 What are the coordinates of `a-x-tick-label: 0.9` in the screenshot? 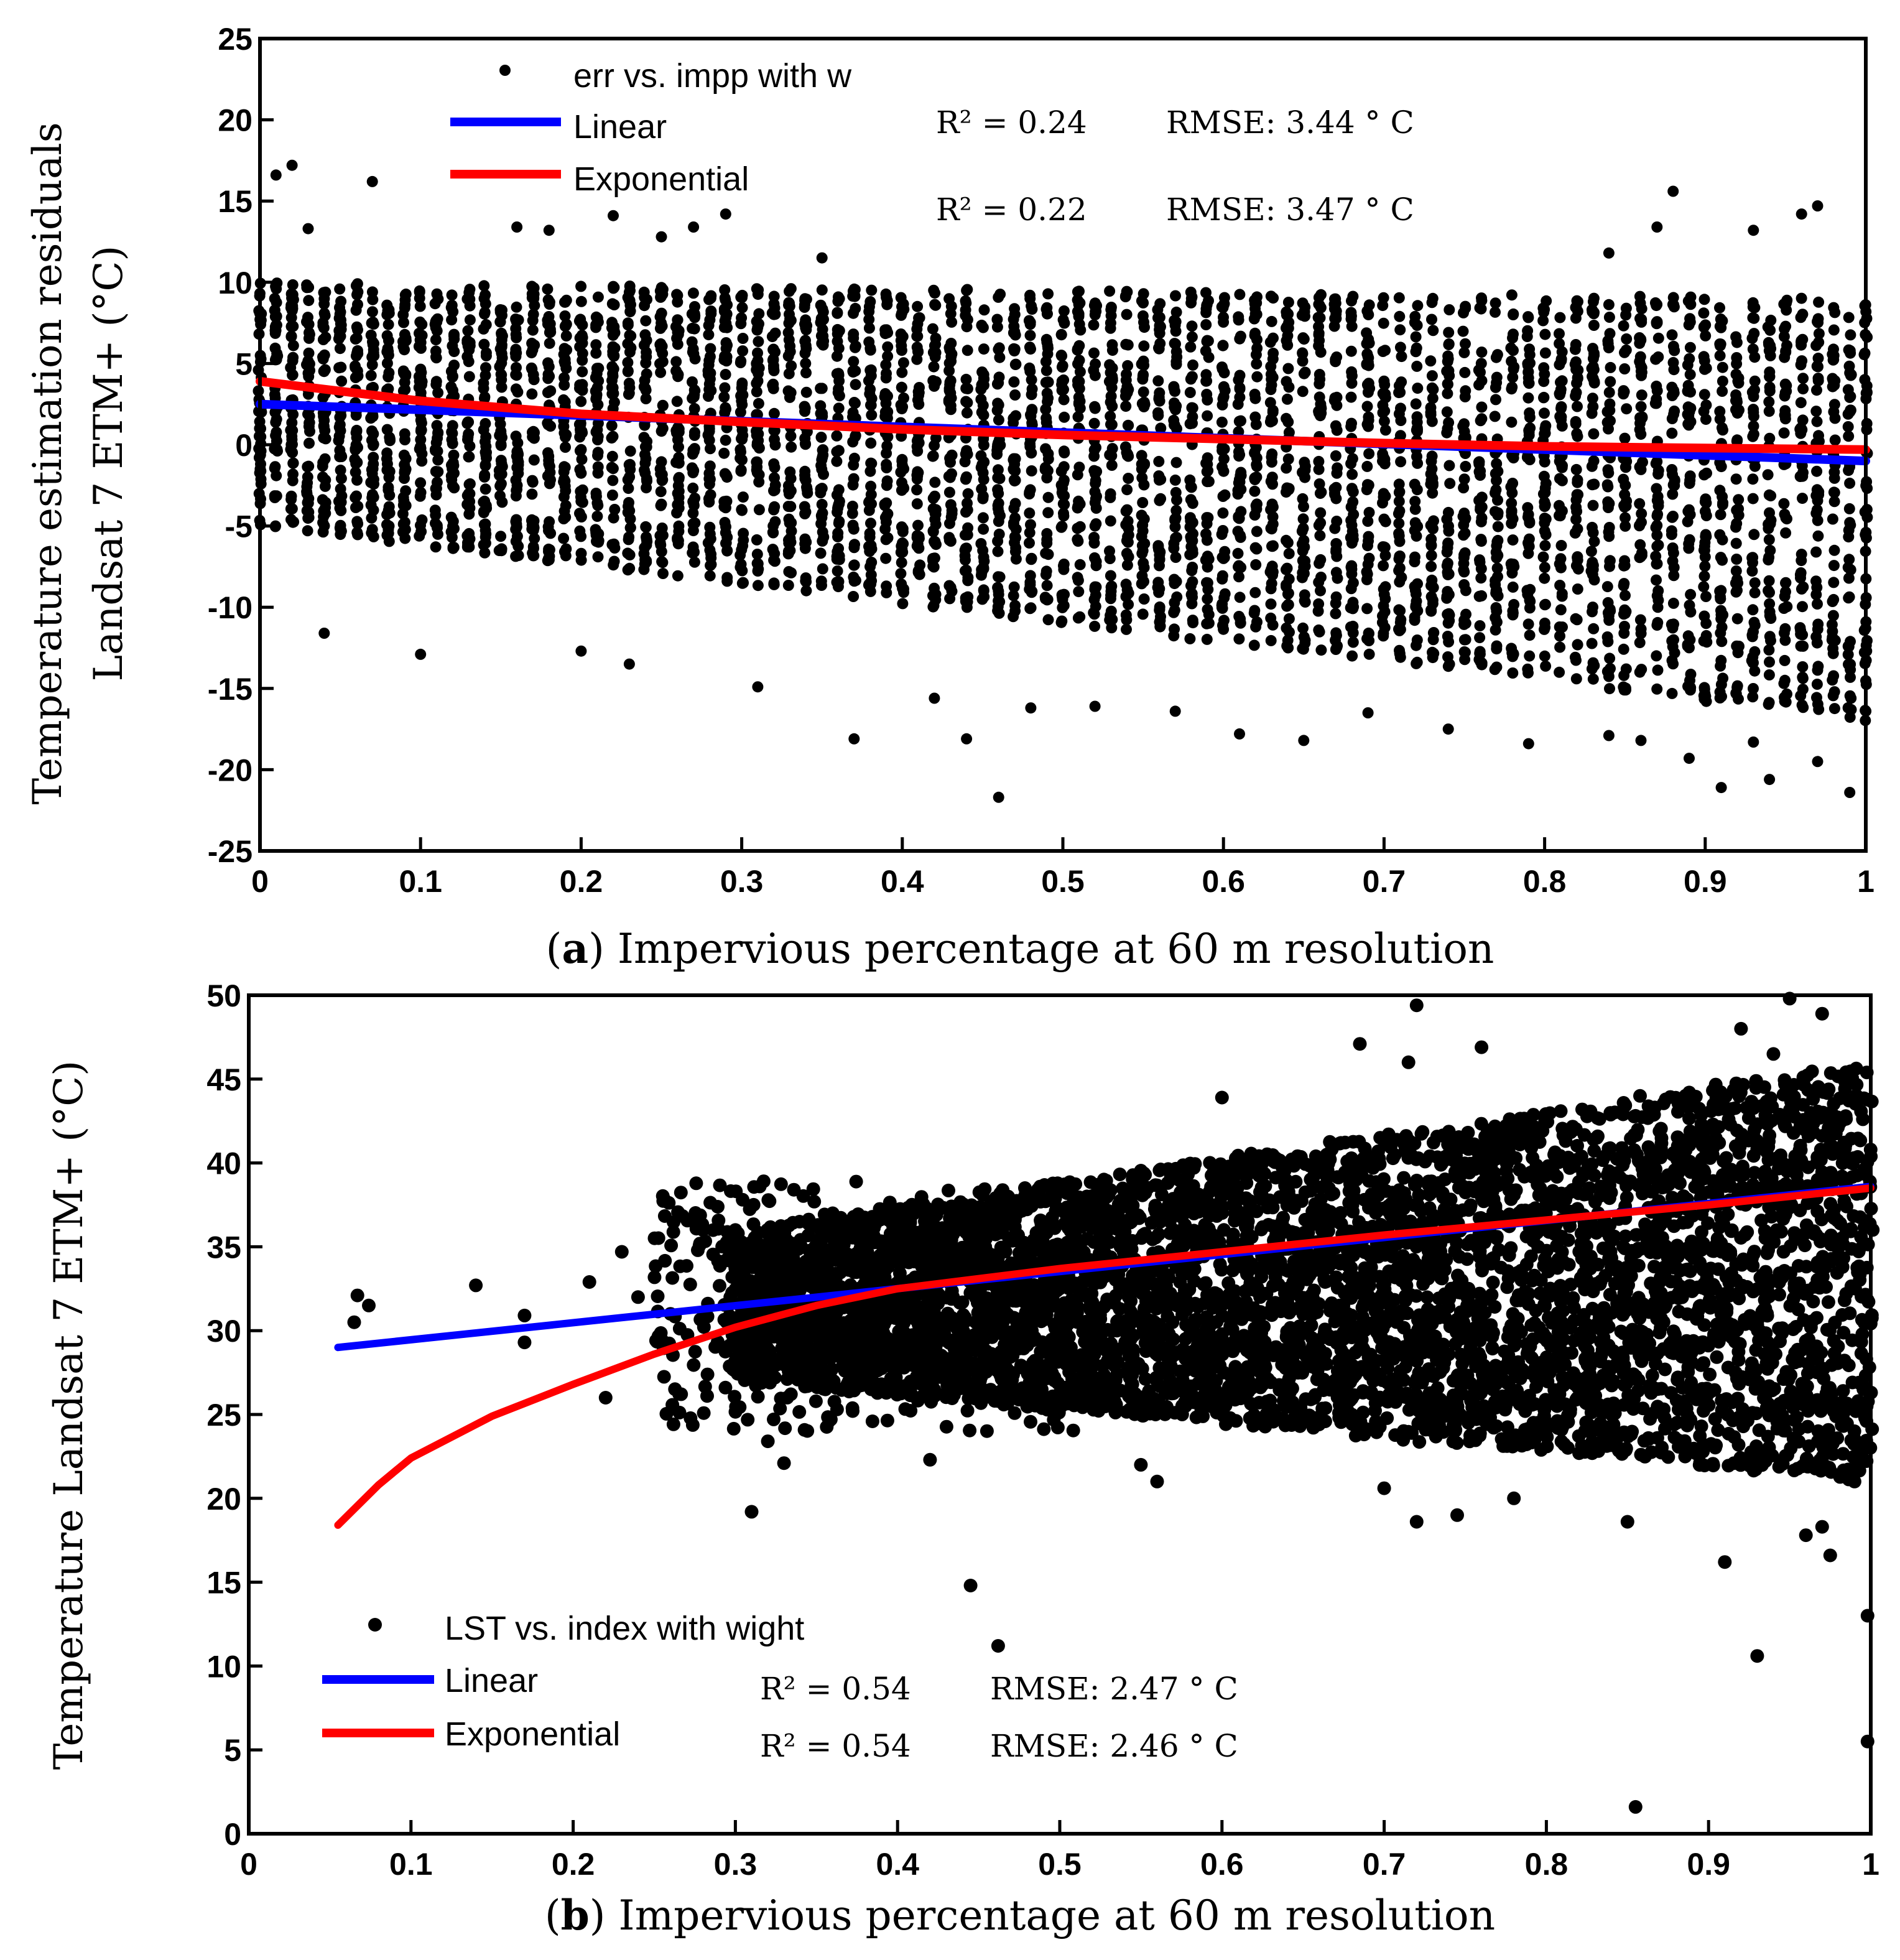 It's located at (1705, 881).